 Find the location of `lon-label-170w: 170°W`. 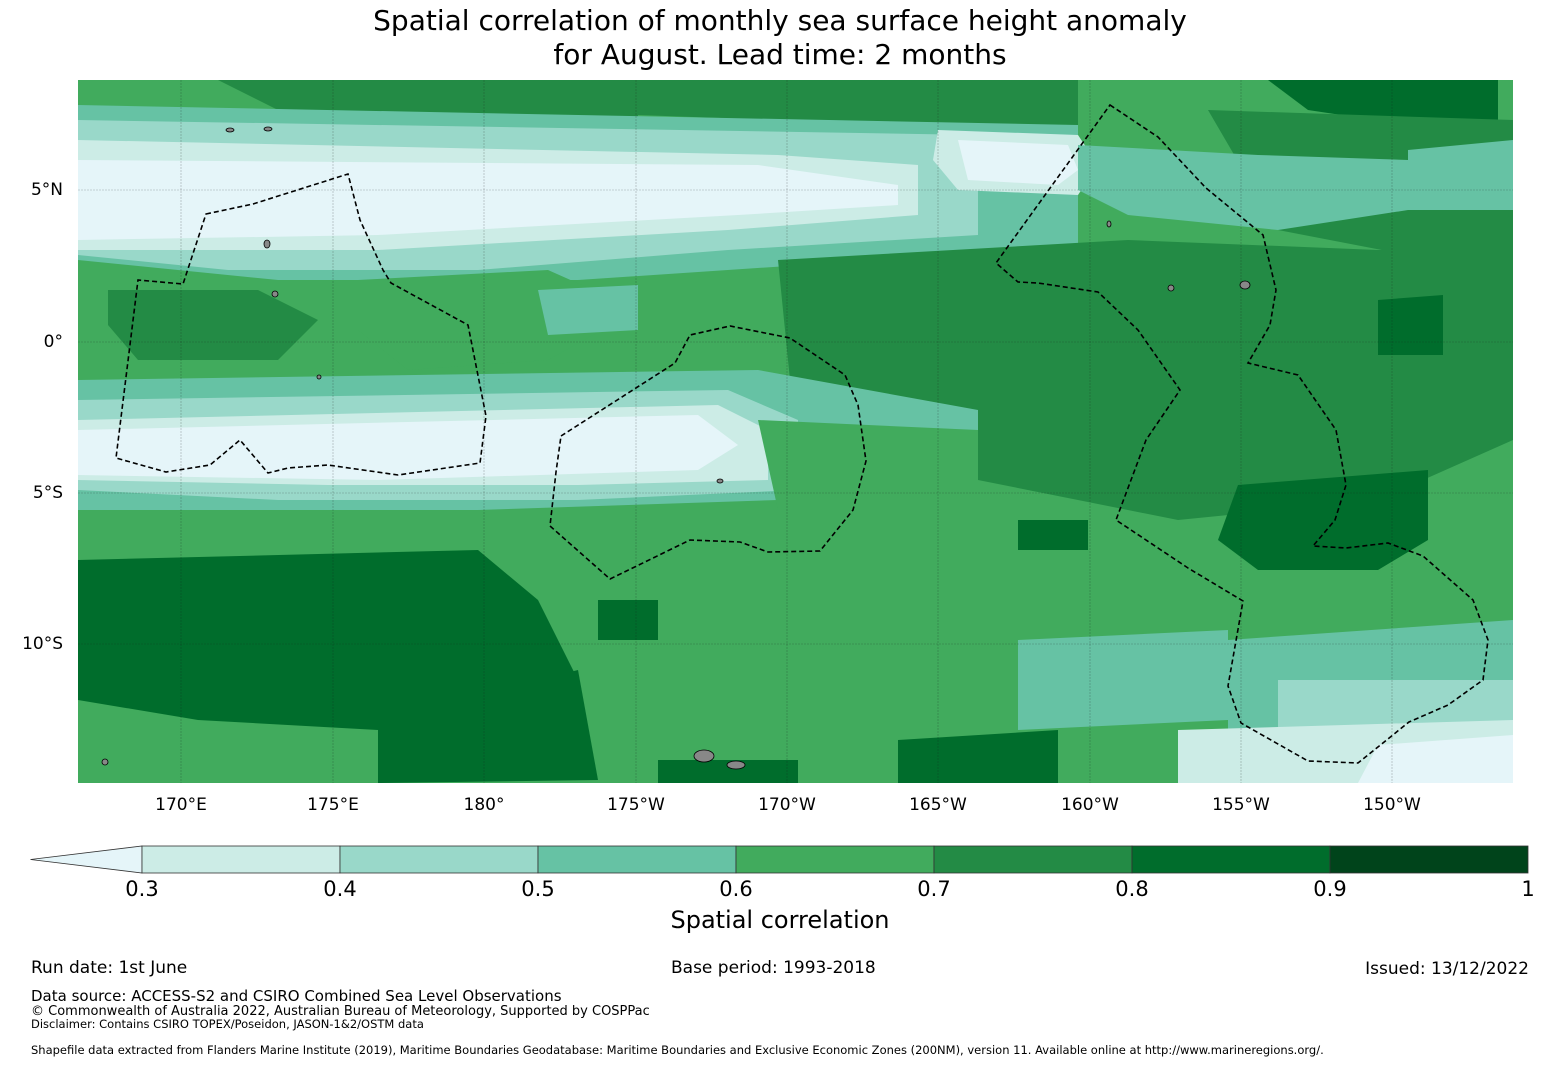

lon-label-170w: 170°W is located at coordinates (787, 805).